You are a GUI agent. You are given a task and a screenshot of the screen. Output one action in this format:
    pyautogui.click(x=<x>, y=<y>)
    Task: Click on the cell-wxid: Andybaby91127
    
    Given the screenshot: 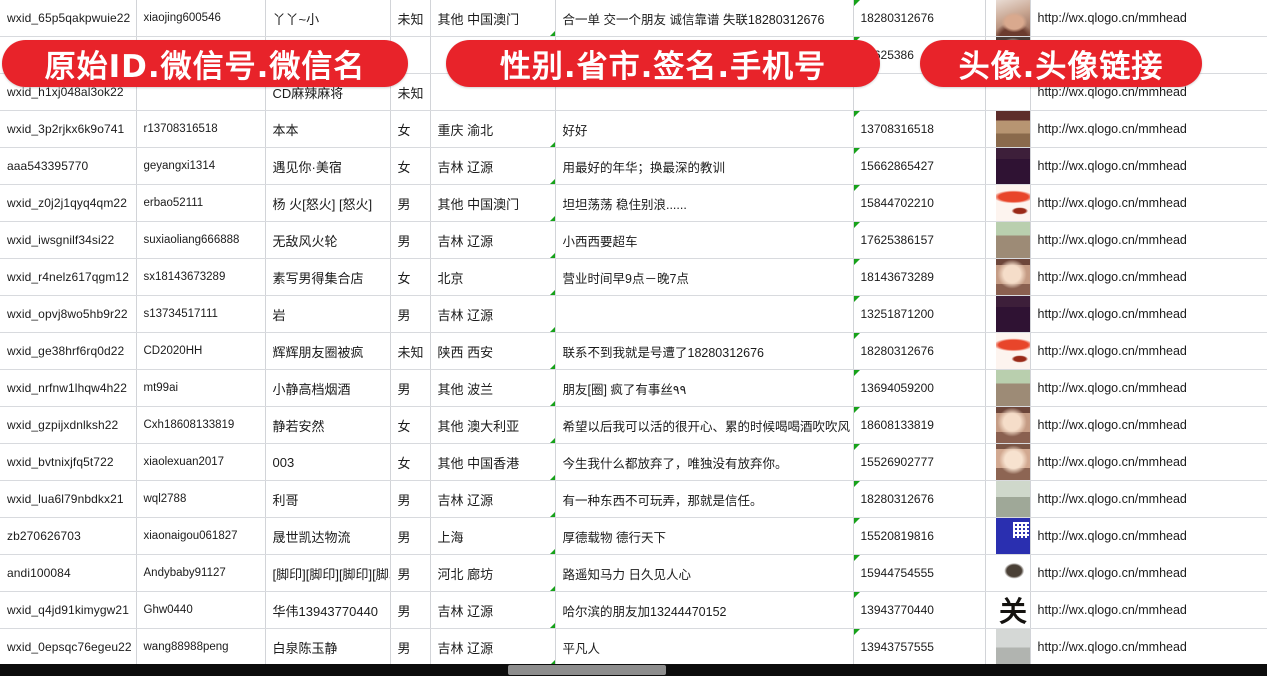 What is the action you would take?
    pyautogui.click(x=201, y=573)
    